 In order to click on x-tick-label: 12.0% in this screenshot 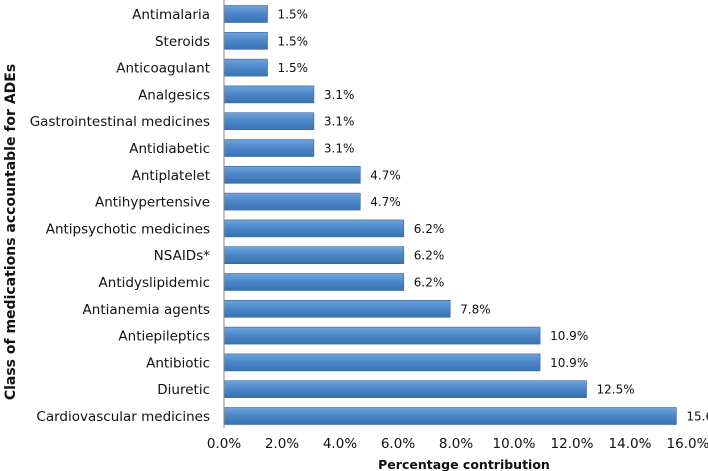, I will do `click(572, 444)`.